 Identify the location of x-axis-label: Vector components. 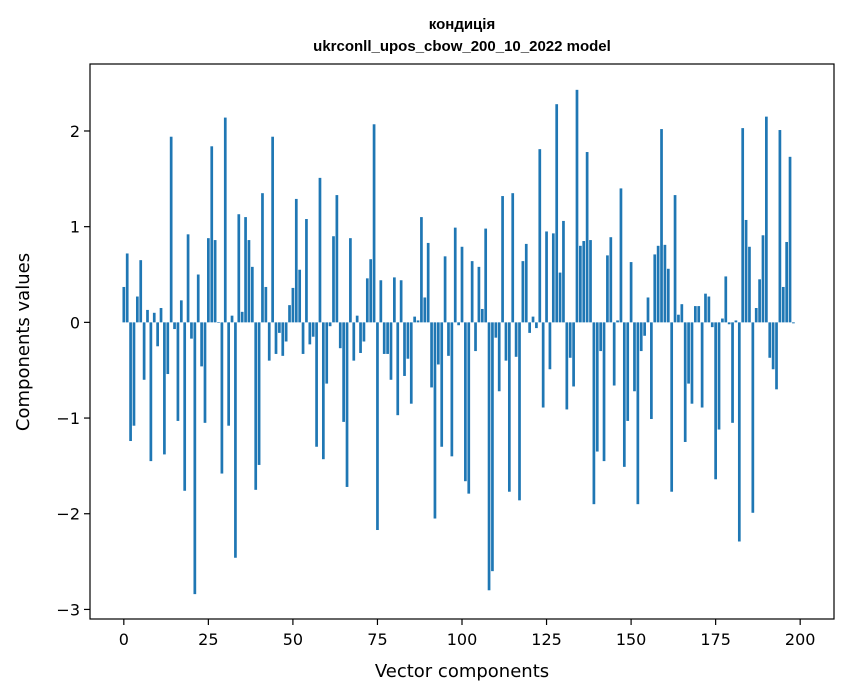
(462, 671).